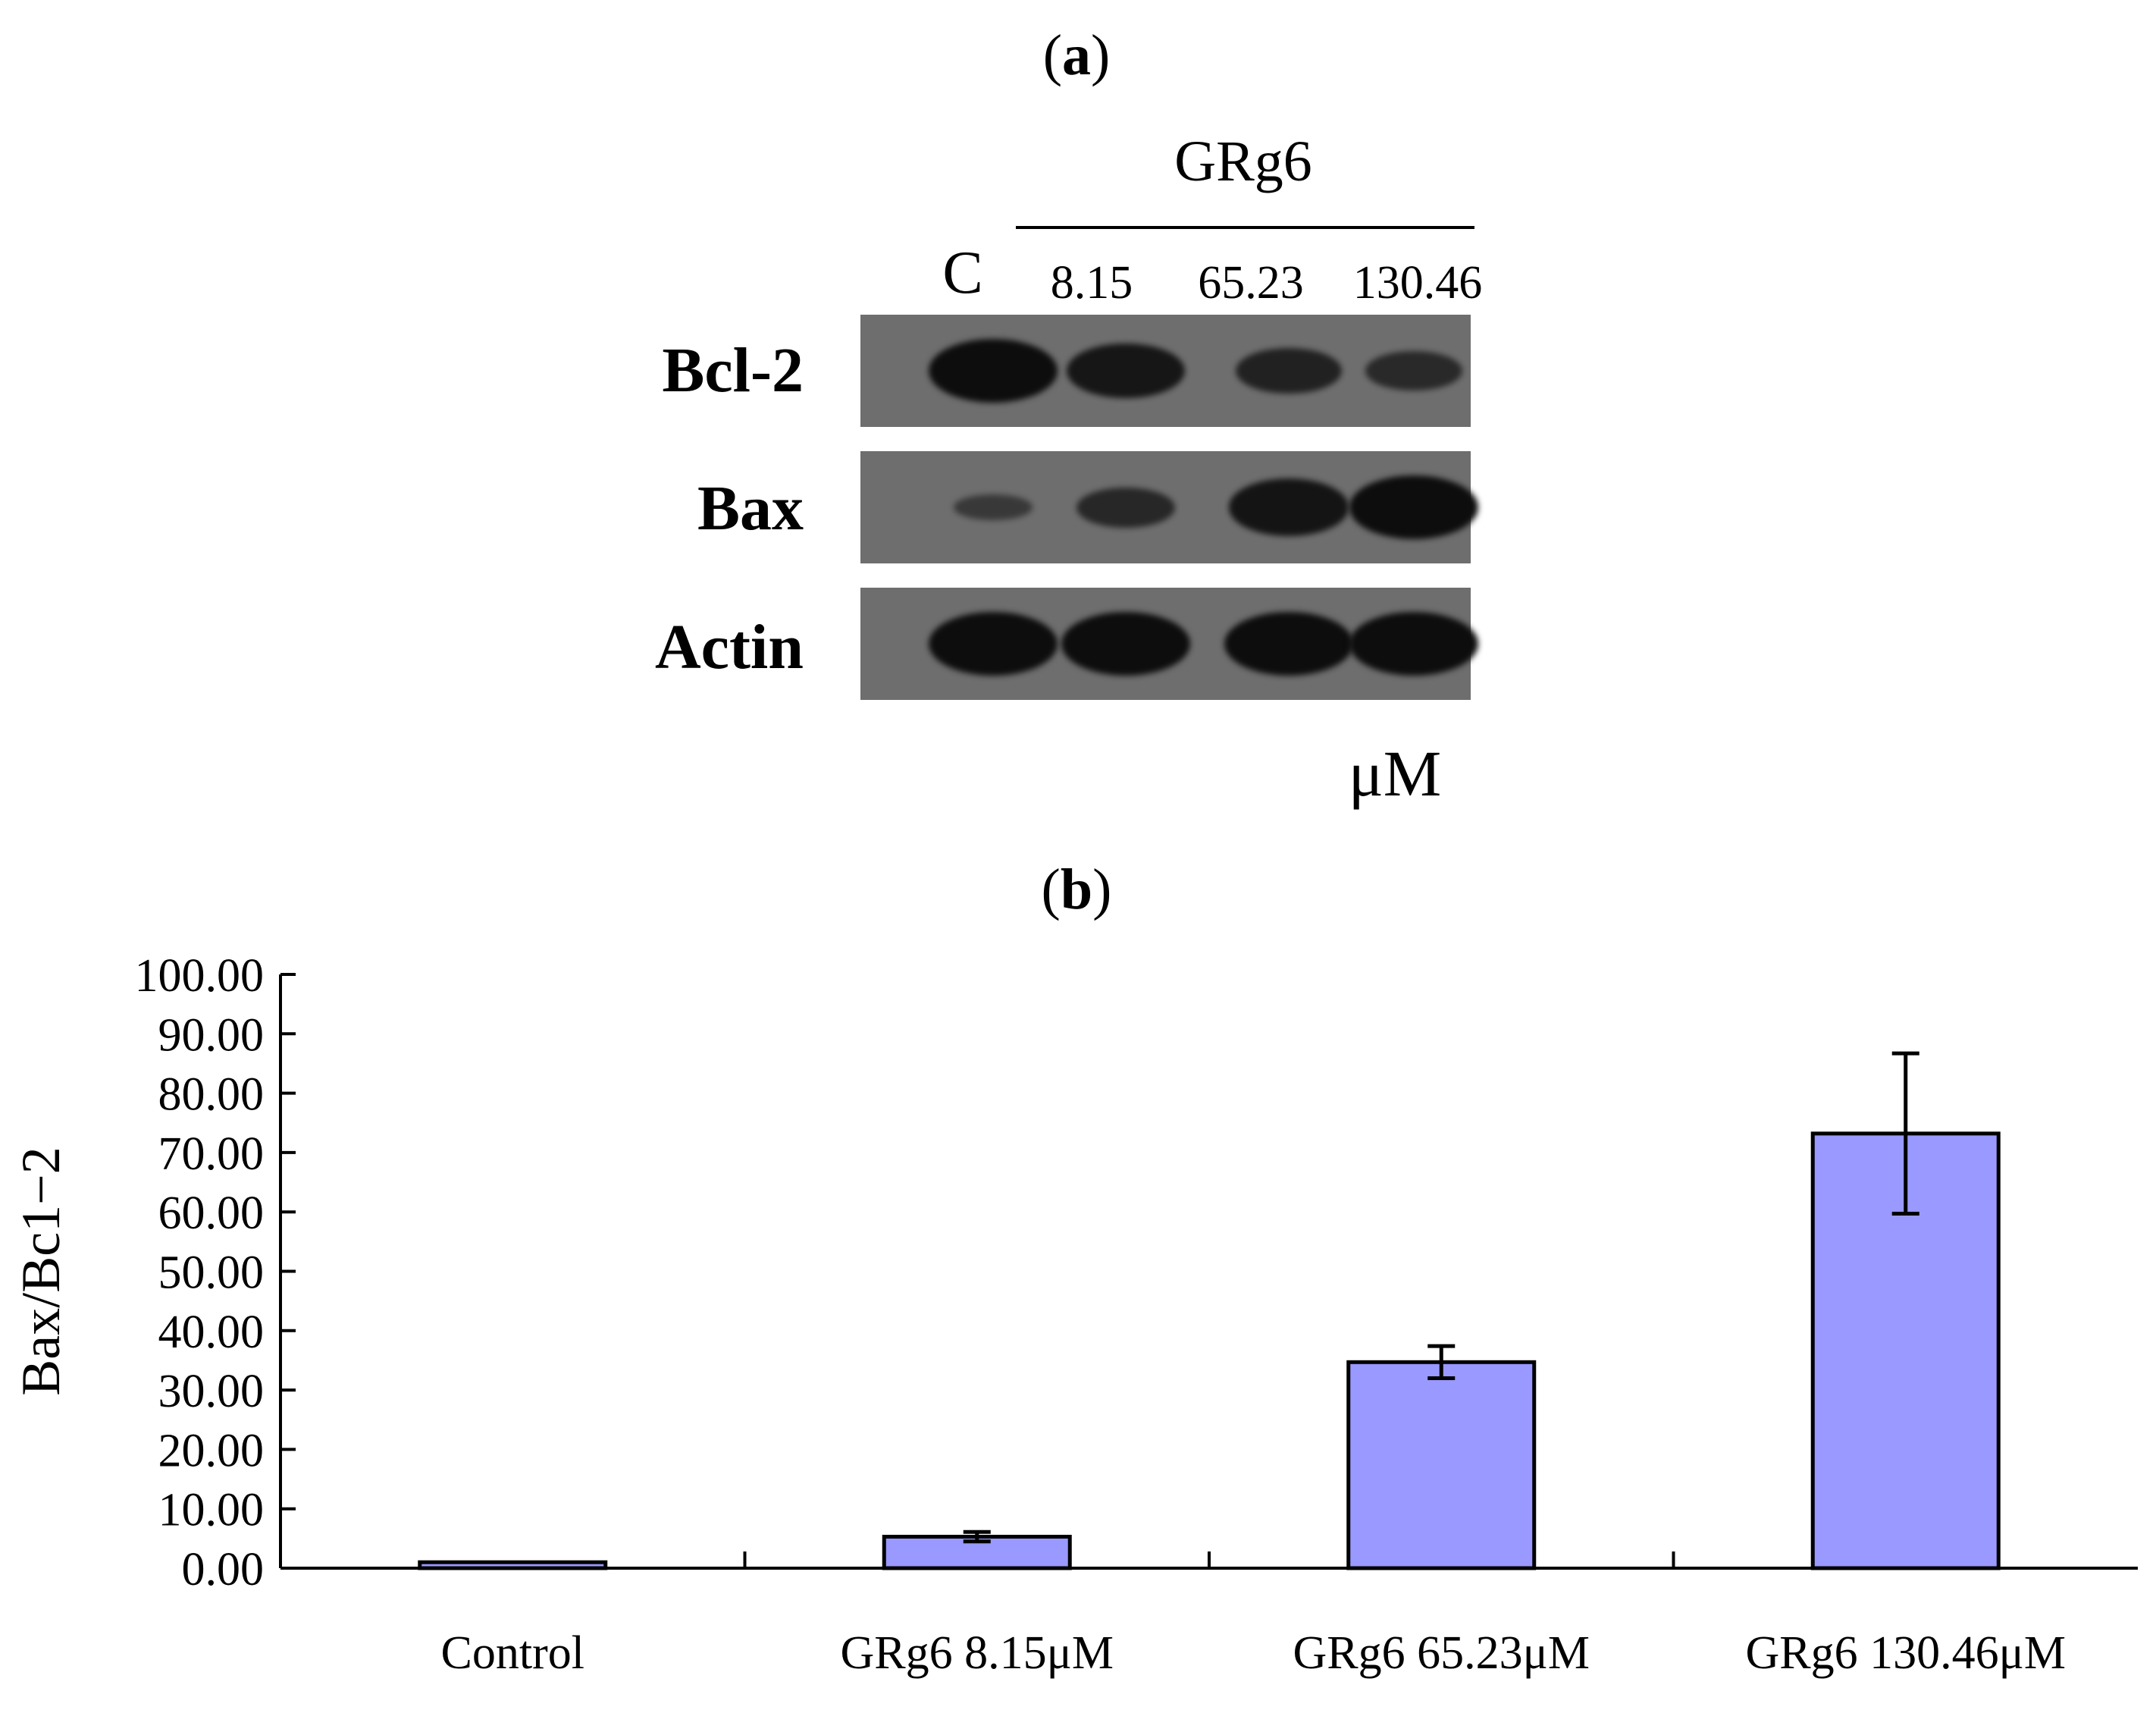 Image resolution: width=2156 pixels, height=1713 pixels. I want to click on y-tick-label: 100.00, so click(200, 976).